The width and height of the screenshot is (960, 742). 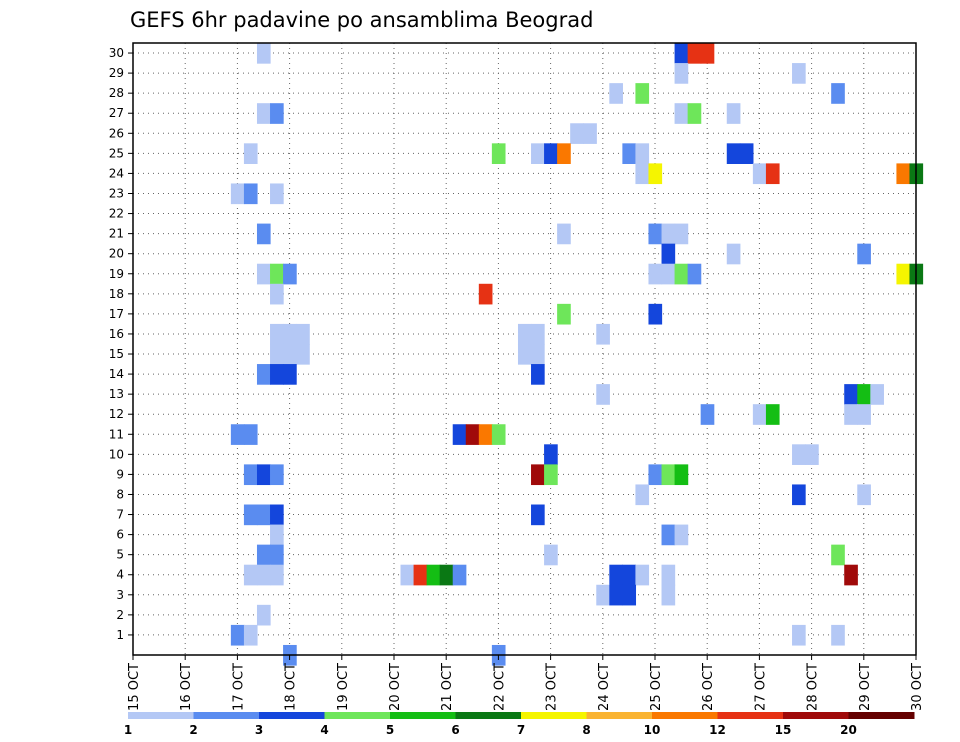 What do you see at coordinates (238, 687) in the screenshot?
I see `x-tick-label: 17 OCT` at bounding box center [238, 687].